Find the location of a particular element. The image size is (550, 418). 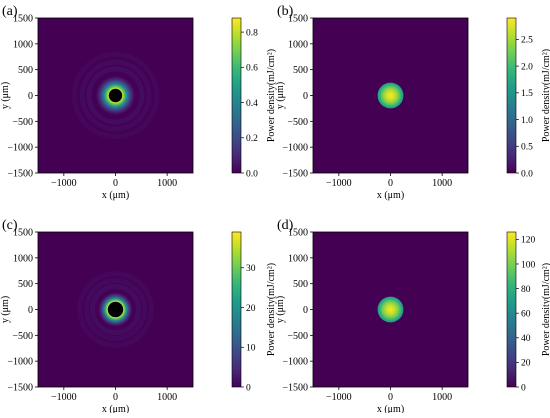

colorbar-tick-label: 100 is located at coordinates (528, 265).